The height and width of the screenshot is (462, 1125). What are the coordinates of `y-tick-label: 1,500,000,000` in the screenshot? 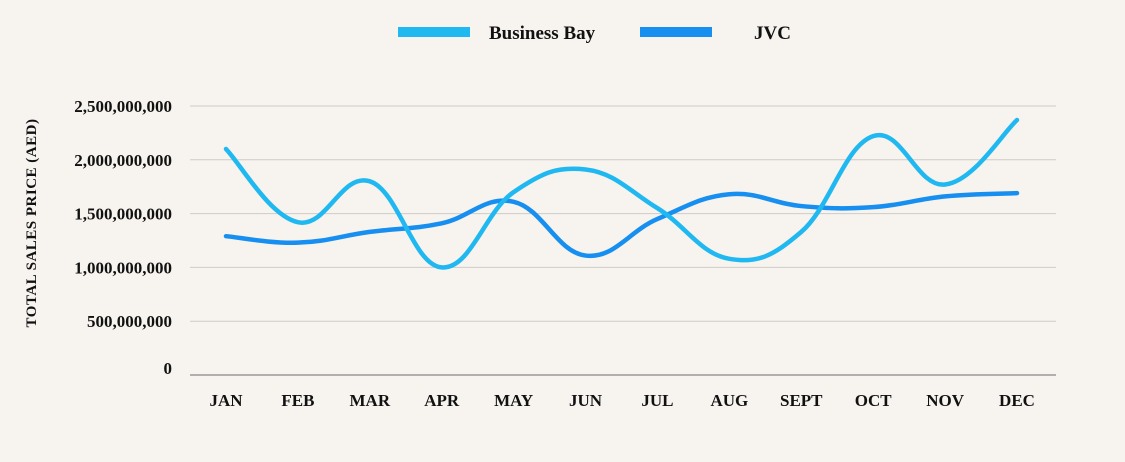 It's located at (123, 214).